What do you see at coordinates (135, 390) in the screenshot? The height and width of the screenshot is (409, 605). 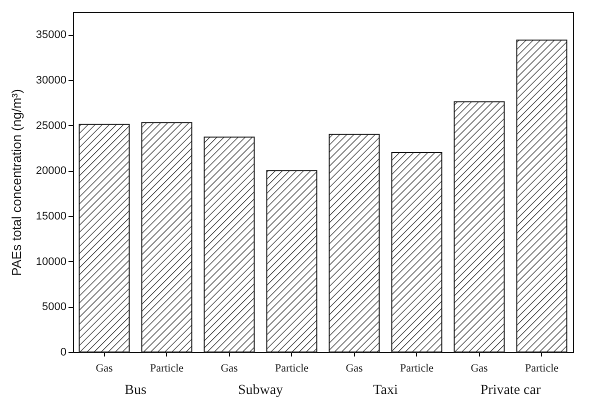 I see `text: Bus` at bounding box center [135, 390].